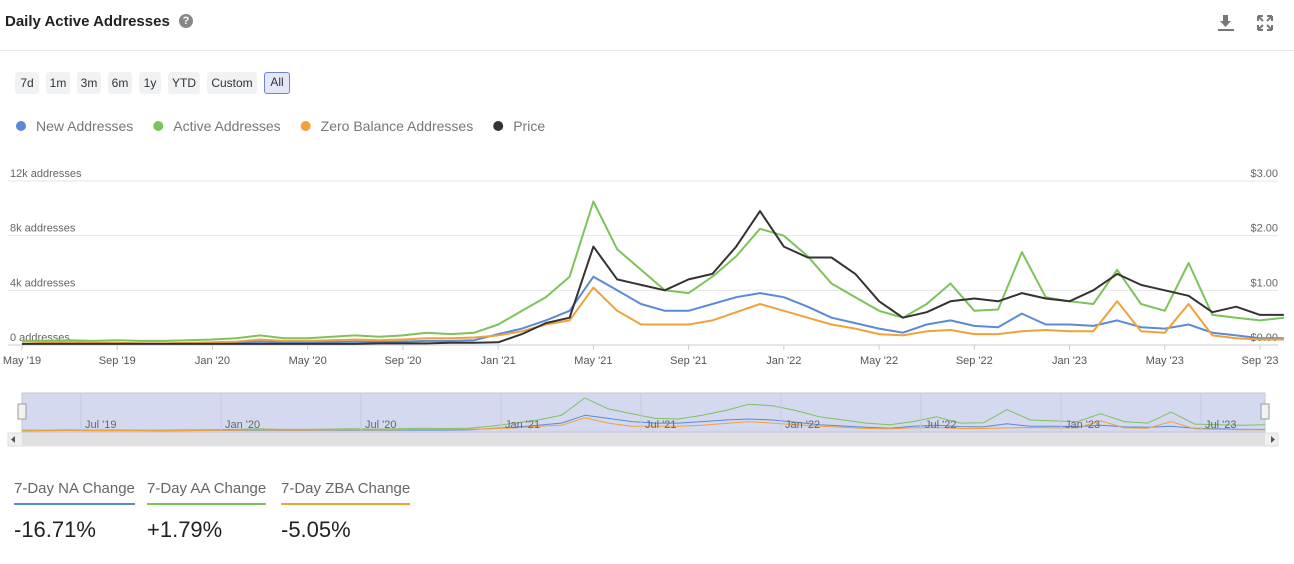 The width and height of the screenshot is (1294, 564). What do you see at coordinates (316, 529) in the screenshot?
I see `stat-value: -5.05%` at bounding box center [316, 529].